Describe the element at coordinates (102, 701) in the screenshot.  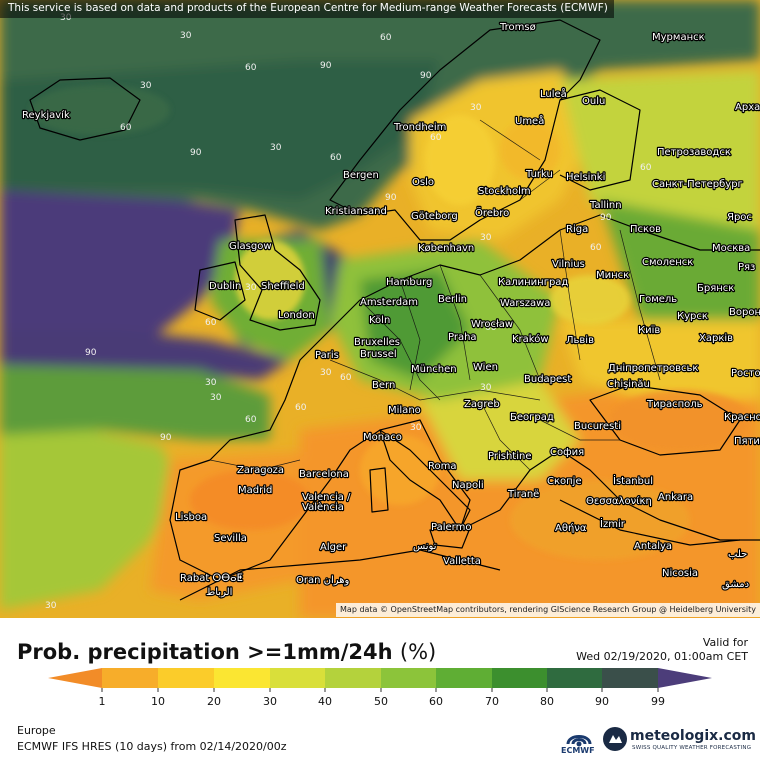
I see `colorbar-tick-label: 1` at that location.